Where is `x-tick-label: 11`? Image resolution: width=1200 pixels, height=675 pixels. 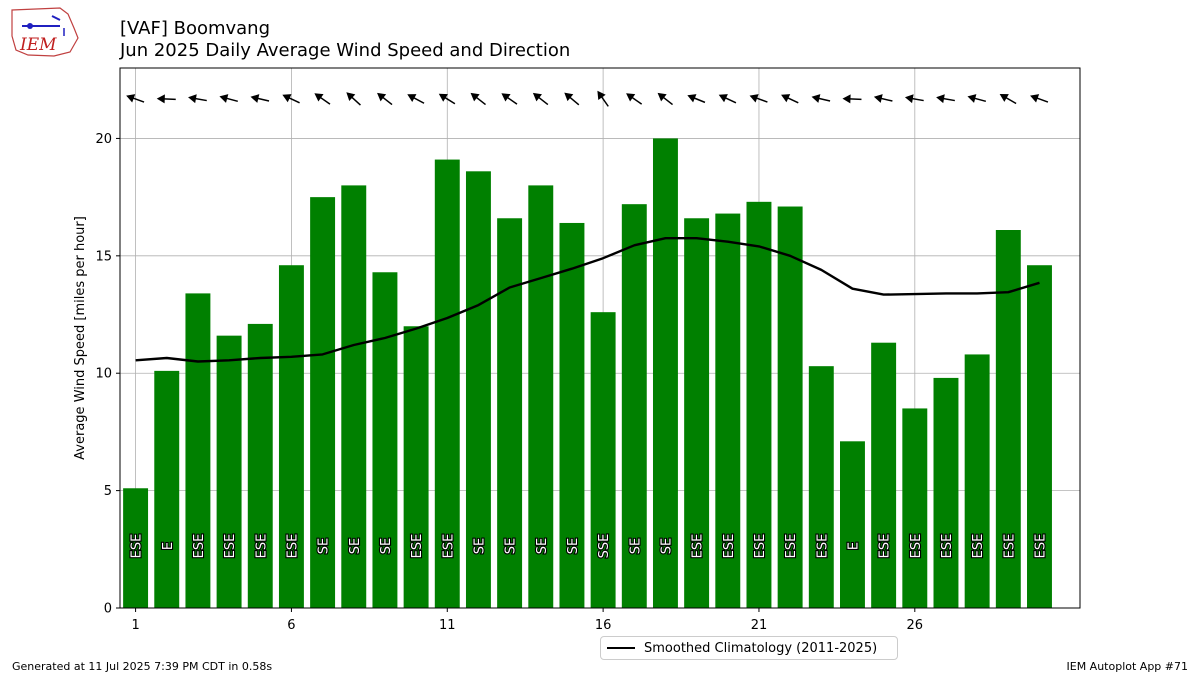
x-tick-label: 11 is located at coordinates (447, 625).